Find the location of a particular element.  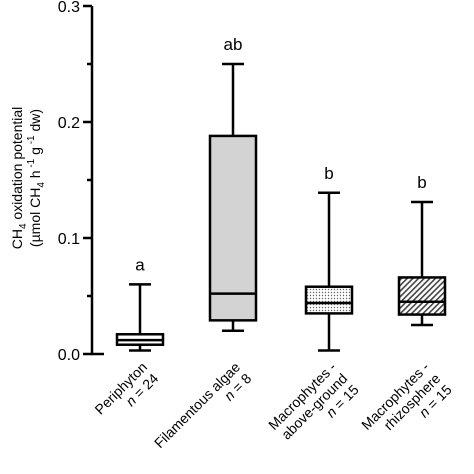

significance-label: ab is located at coordinates (233, 44).